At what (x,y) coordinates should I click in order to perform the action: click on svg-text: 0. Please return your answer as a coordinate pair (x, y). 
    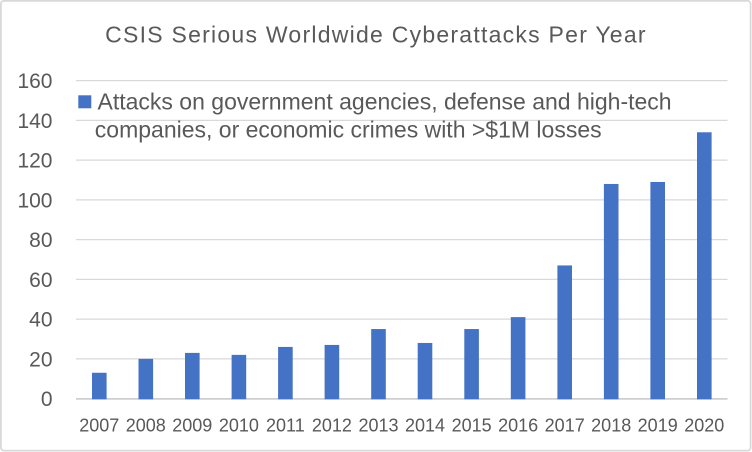
    Looking at the image, I should click on (47, 399).